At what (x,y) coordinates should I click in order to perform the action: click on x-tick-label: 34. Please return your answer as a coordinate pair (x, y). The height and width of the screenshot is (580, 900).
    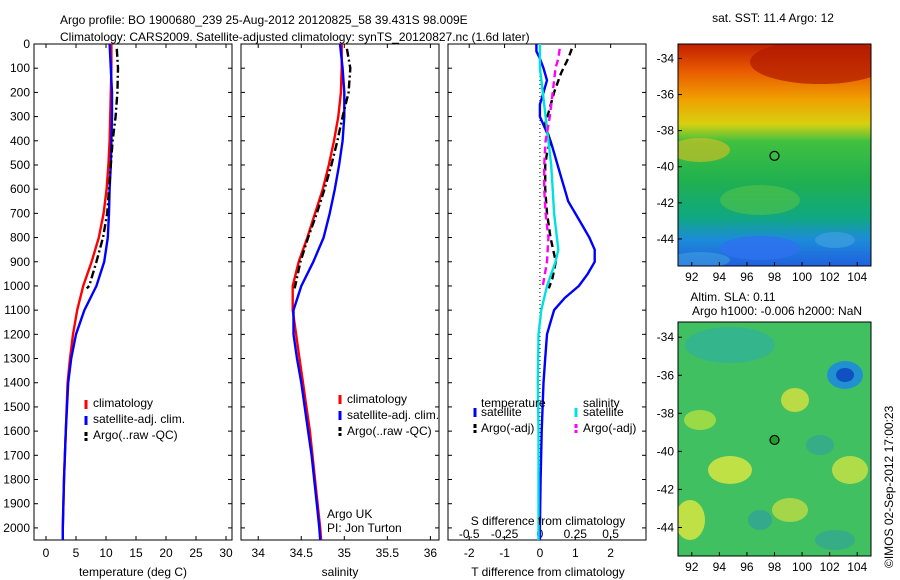
    Looking at the image, I should click on (259, 553).